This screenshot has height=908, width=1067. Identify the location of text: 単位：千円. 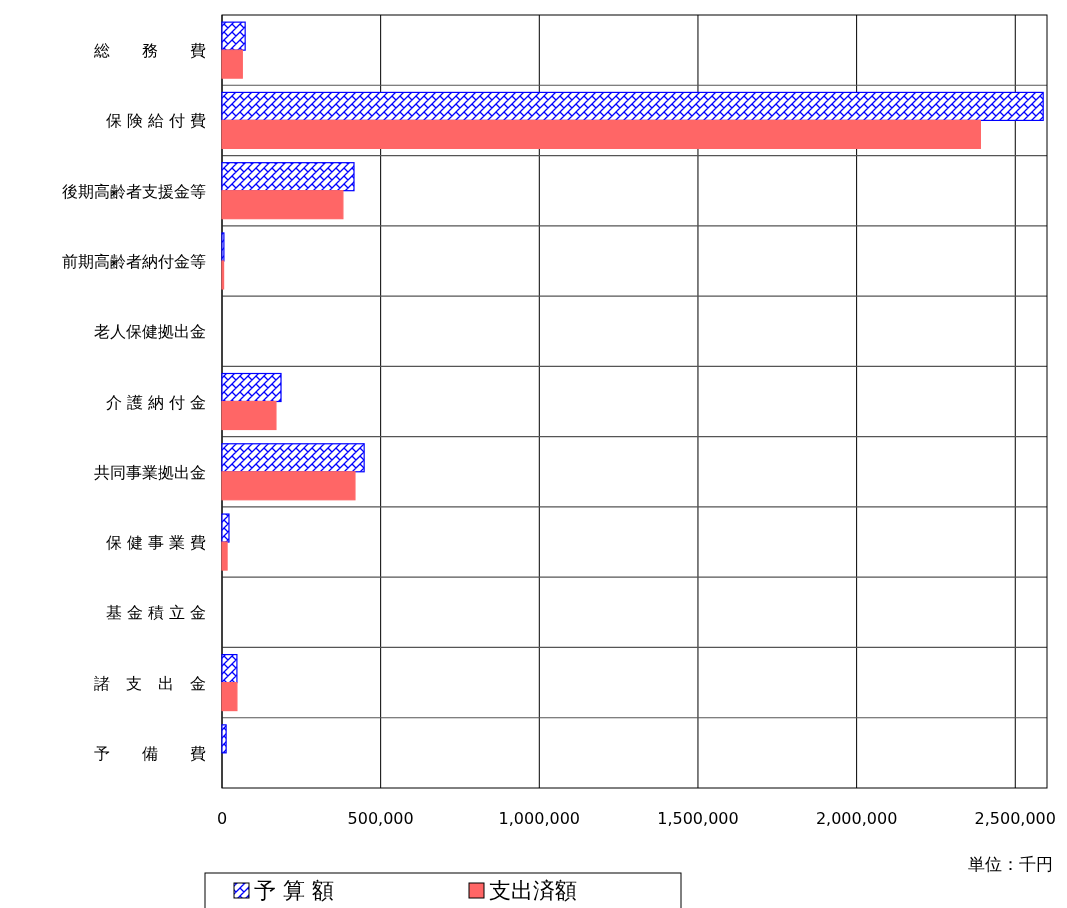
(1010, 864).